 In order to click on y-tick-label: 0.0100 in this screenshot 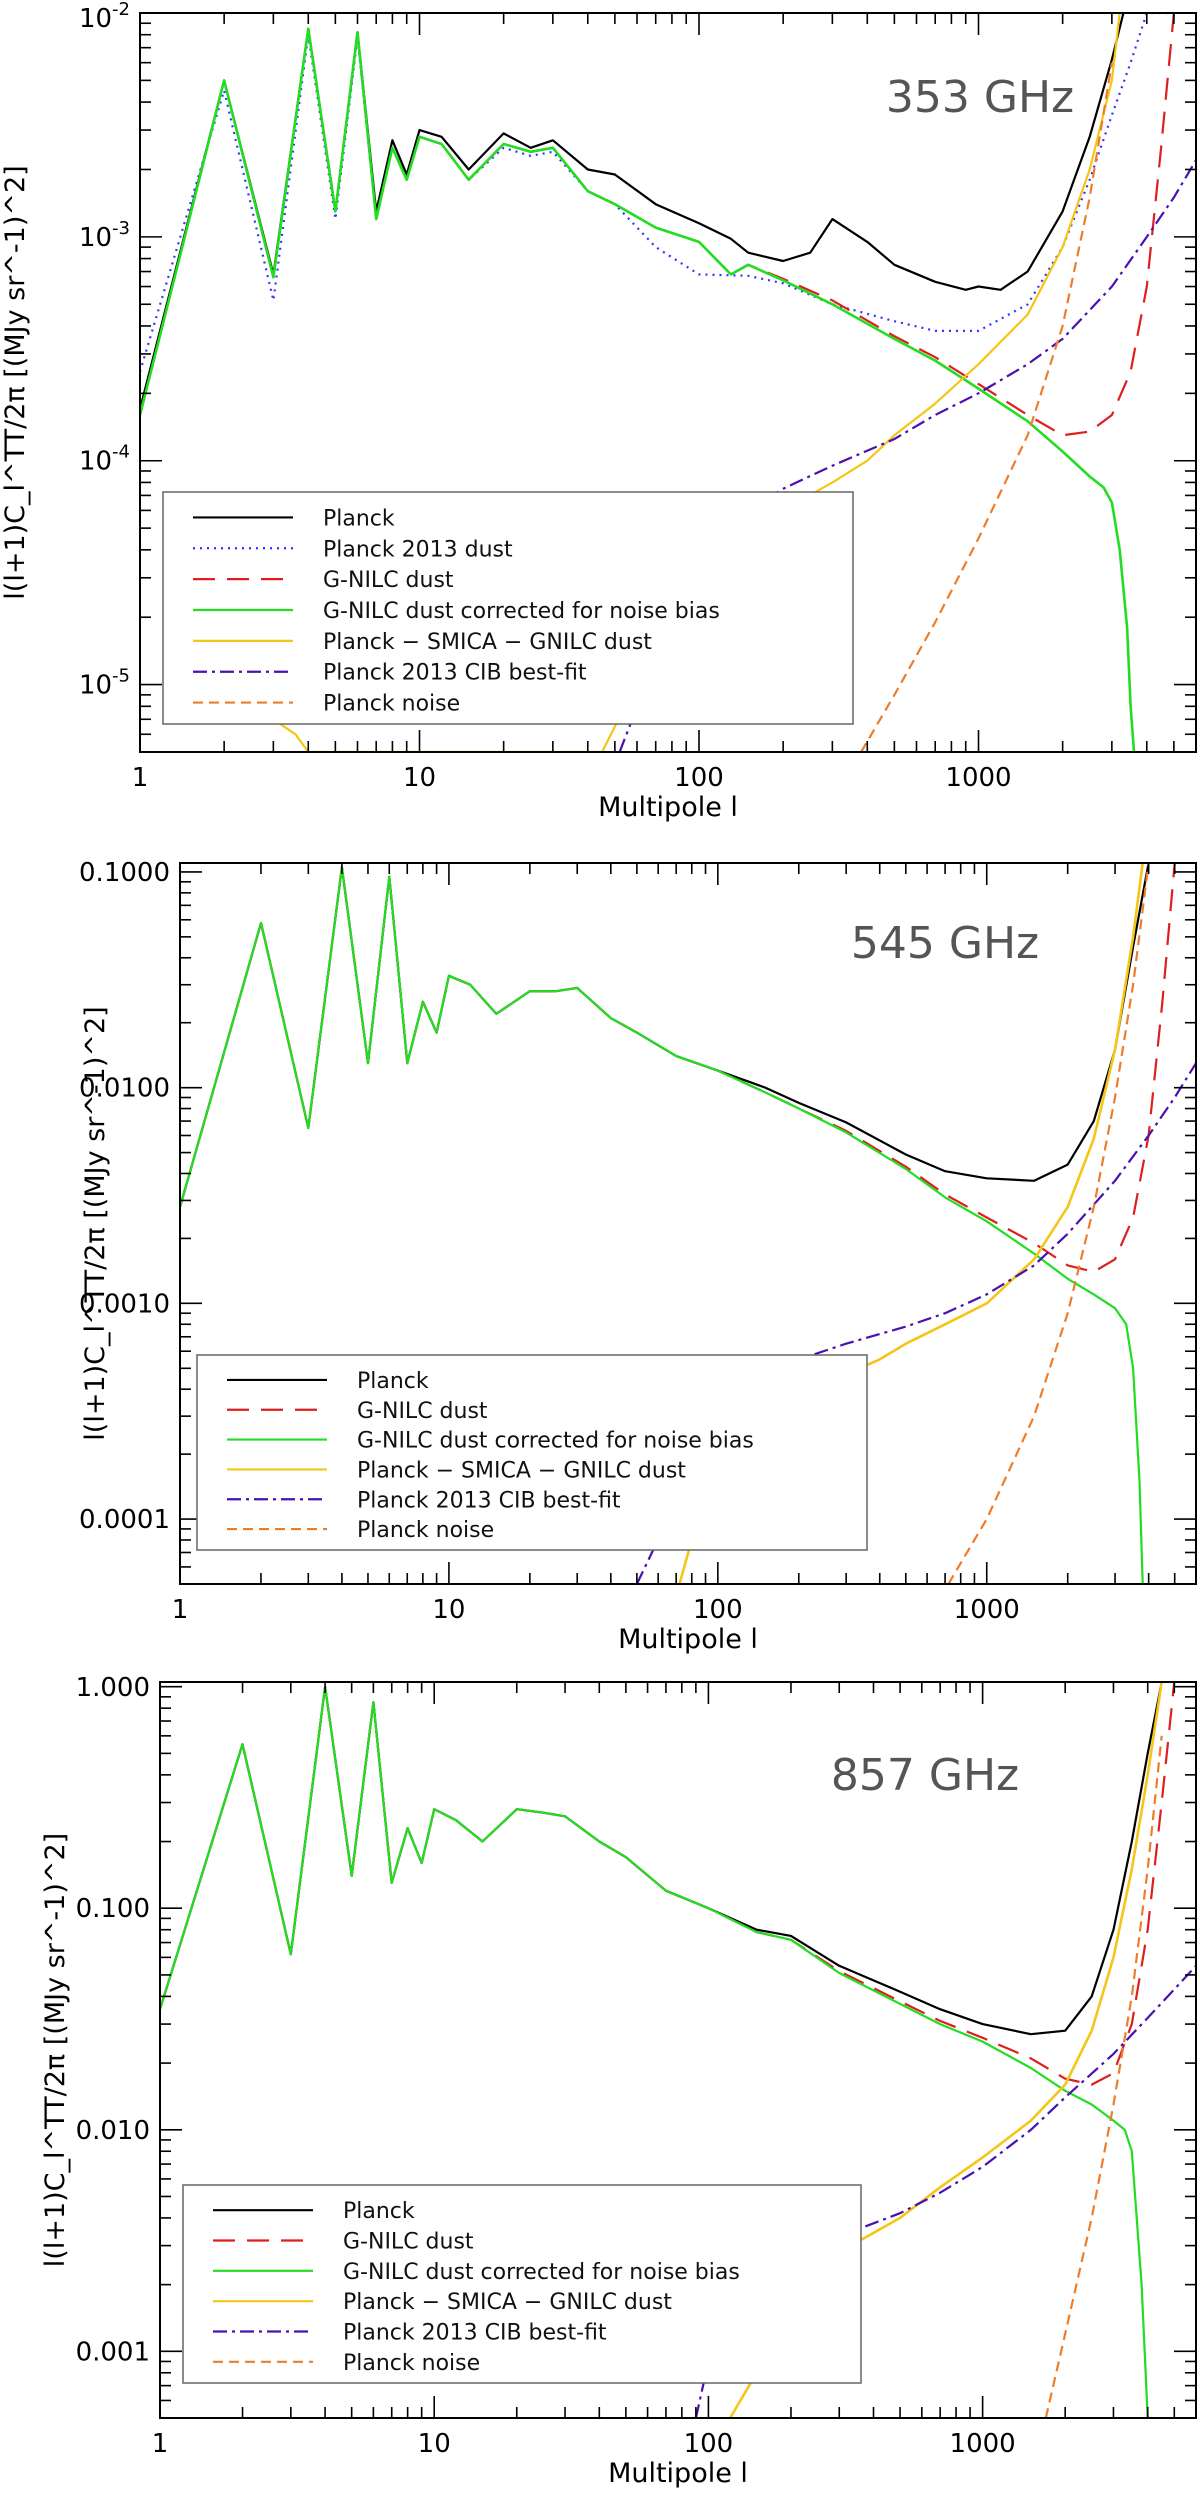, I will do `click(124, 1089)`.